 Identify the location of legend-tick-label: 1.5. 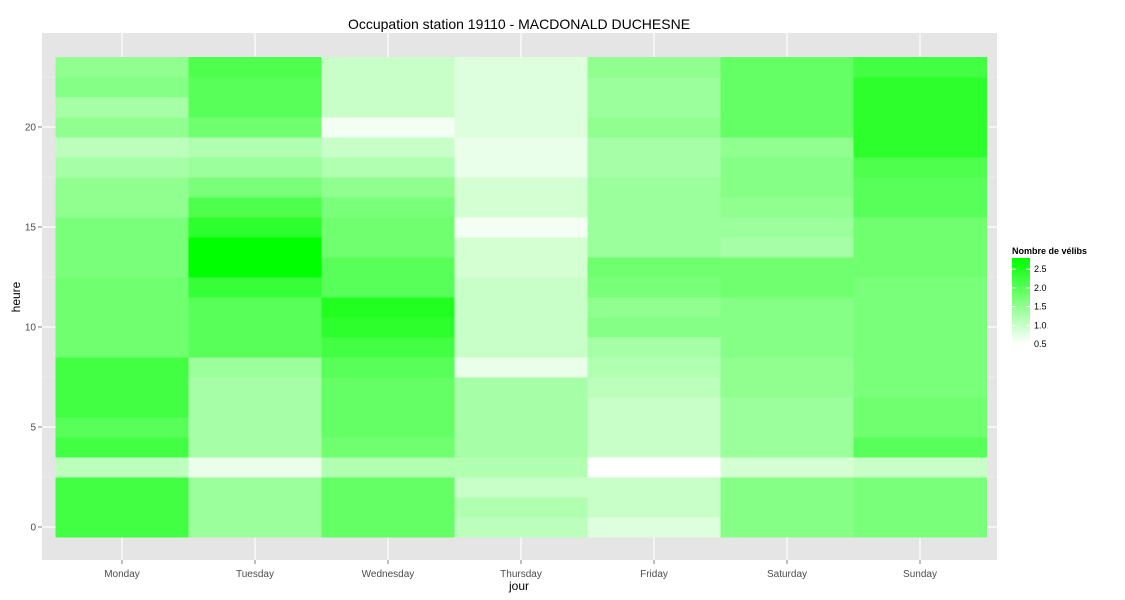
(1040, 307).